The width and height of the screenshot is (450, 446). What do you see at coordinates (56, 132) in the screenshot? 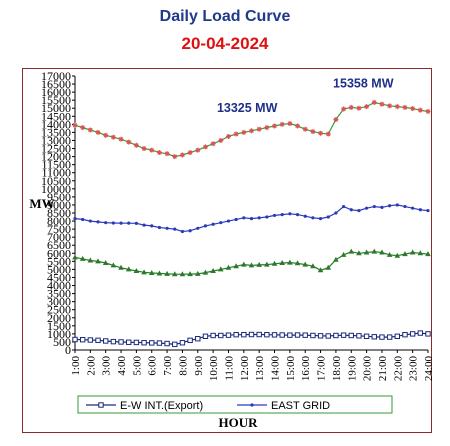
I see `y-tick-label: 13500` at bounding box center [56, 132].